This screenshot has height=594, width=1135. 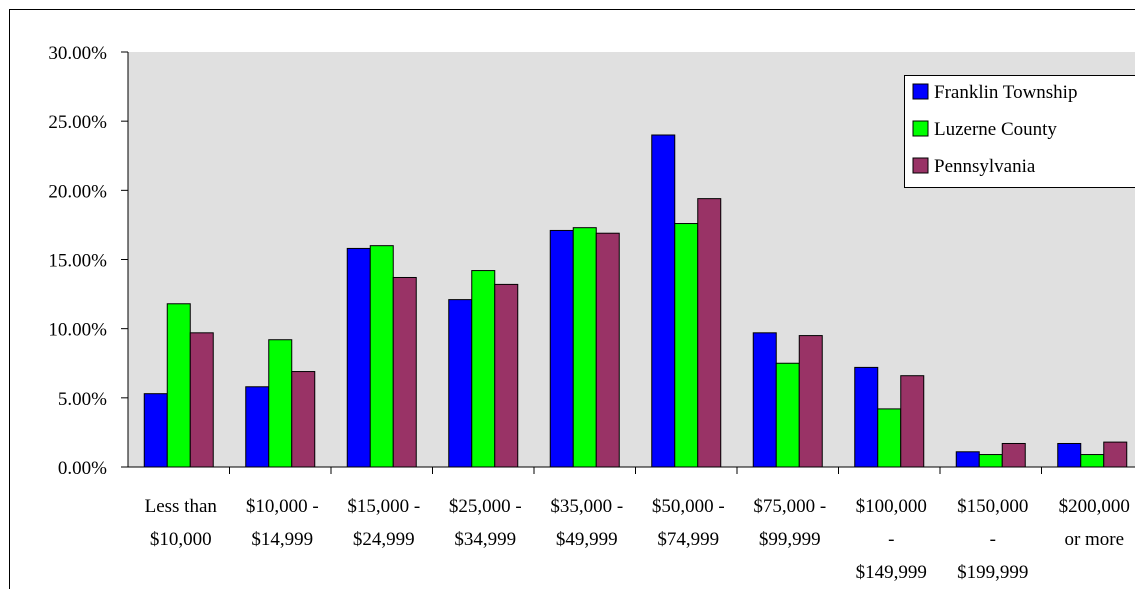 I want to click on legend-label: Pennsylvania, so click(x=985, y=166).